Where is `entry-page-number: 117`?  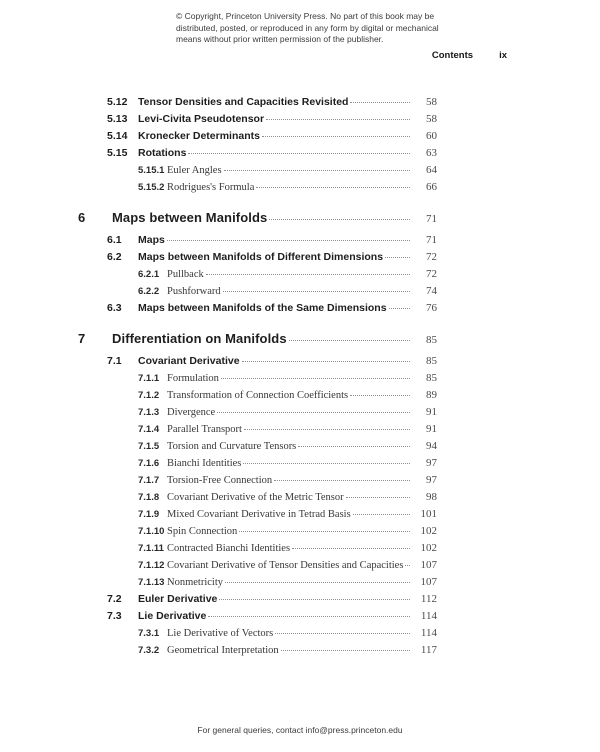 entry-page-number: 117 is located at coordinates (428, 650).